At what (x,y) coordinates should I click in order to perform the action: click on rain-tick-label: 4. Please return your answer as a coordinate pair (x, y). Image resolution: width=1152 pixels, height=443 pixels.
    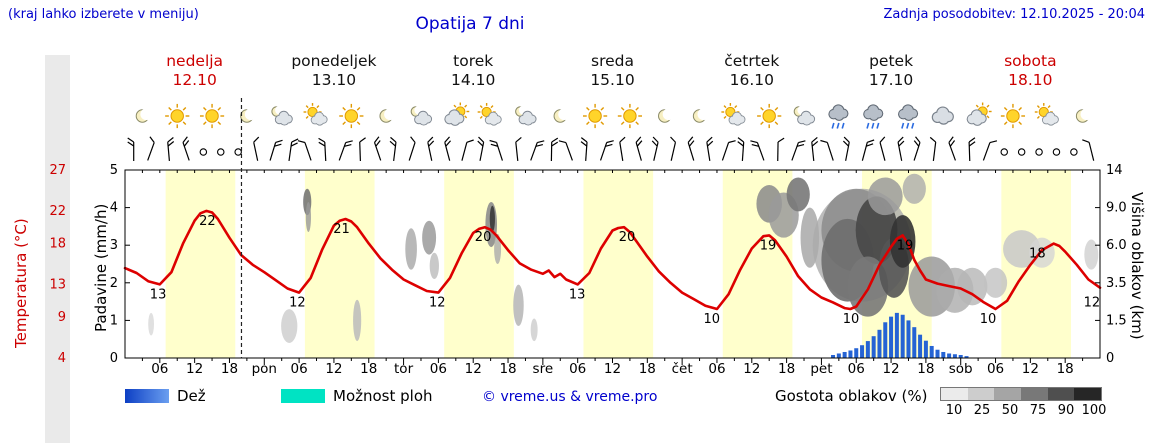
    Looking at the image, I should click on (114, 208).